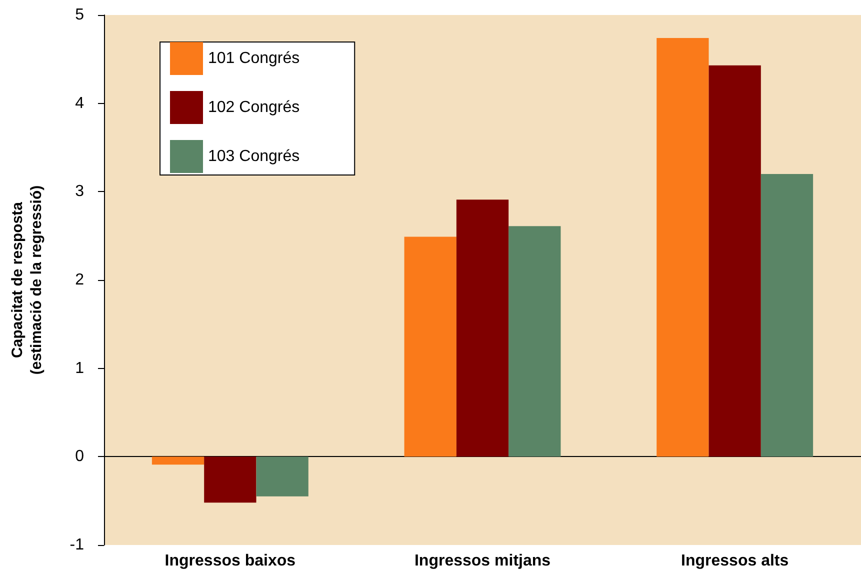 The image size is (861, 571). I want to click on legend-label: 102 Congrés, so click(254, 107).